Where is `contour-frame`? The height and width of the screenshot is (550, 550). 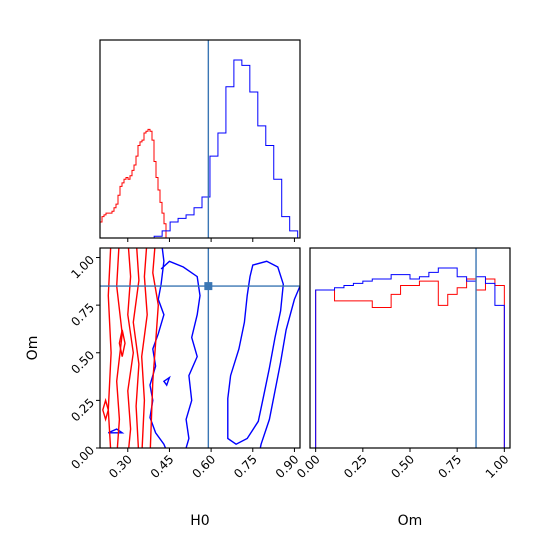 contour-frame is located at coordinates (200, 348).